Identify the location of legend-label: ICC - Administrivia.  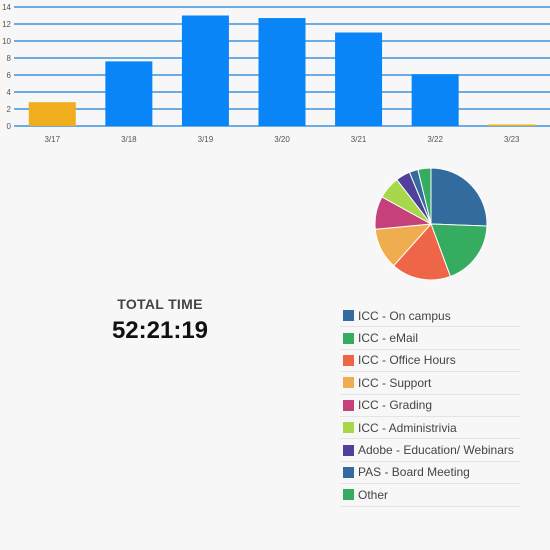
(407, 427).